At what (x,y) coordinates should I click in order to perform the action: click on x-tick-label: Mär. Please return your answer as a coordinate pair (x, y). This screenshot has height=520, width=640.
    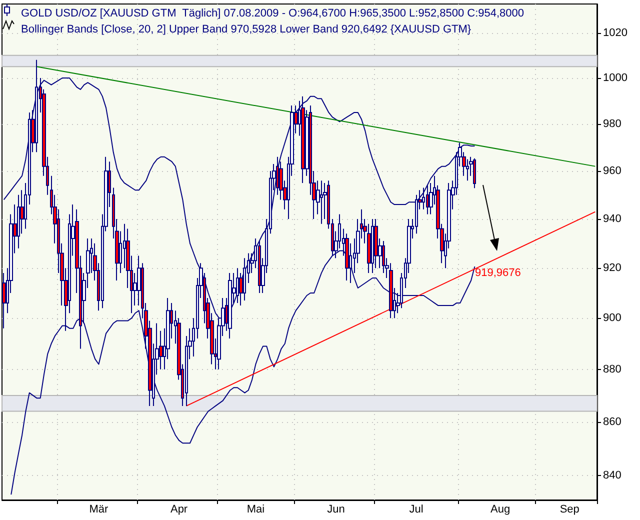
    Looking at the image, I should click on (99, 510).